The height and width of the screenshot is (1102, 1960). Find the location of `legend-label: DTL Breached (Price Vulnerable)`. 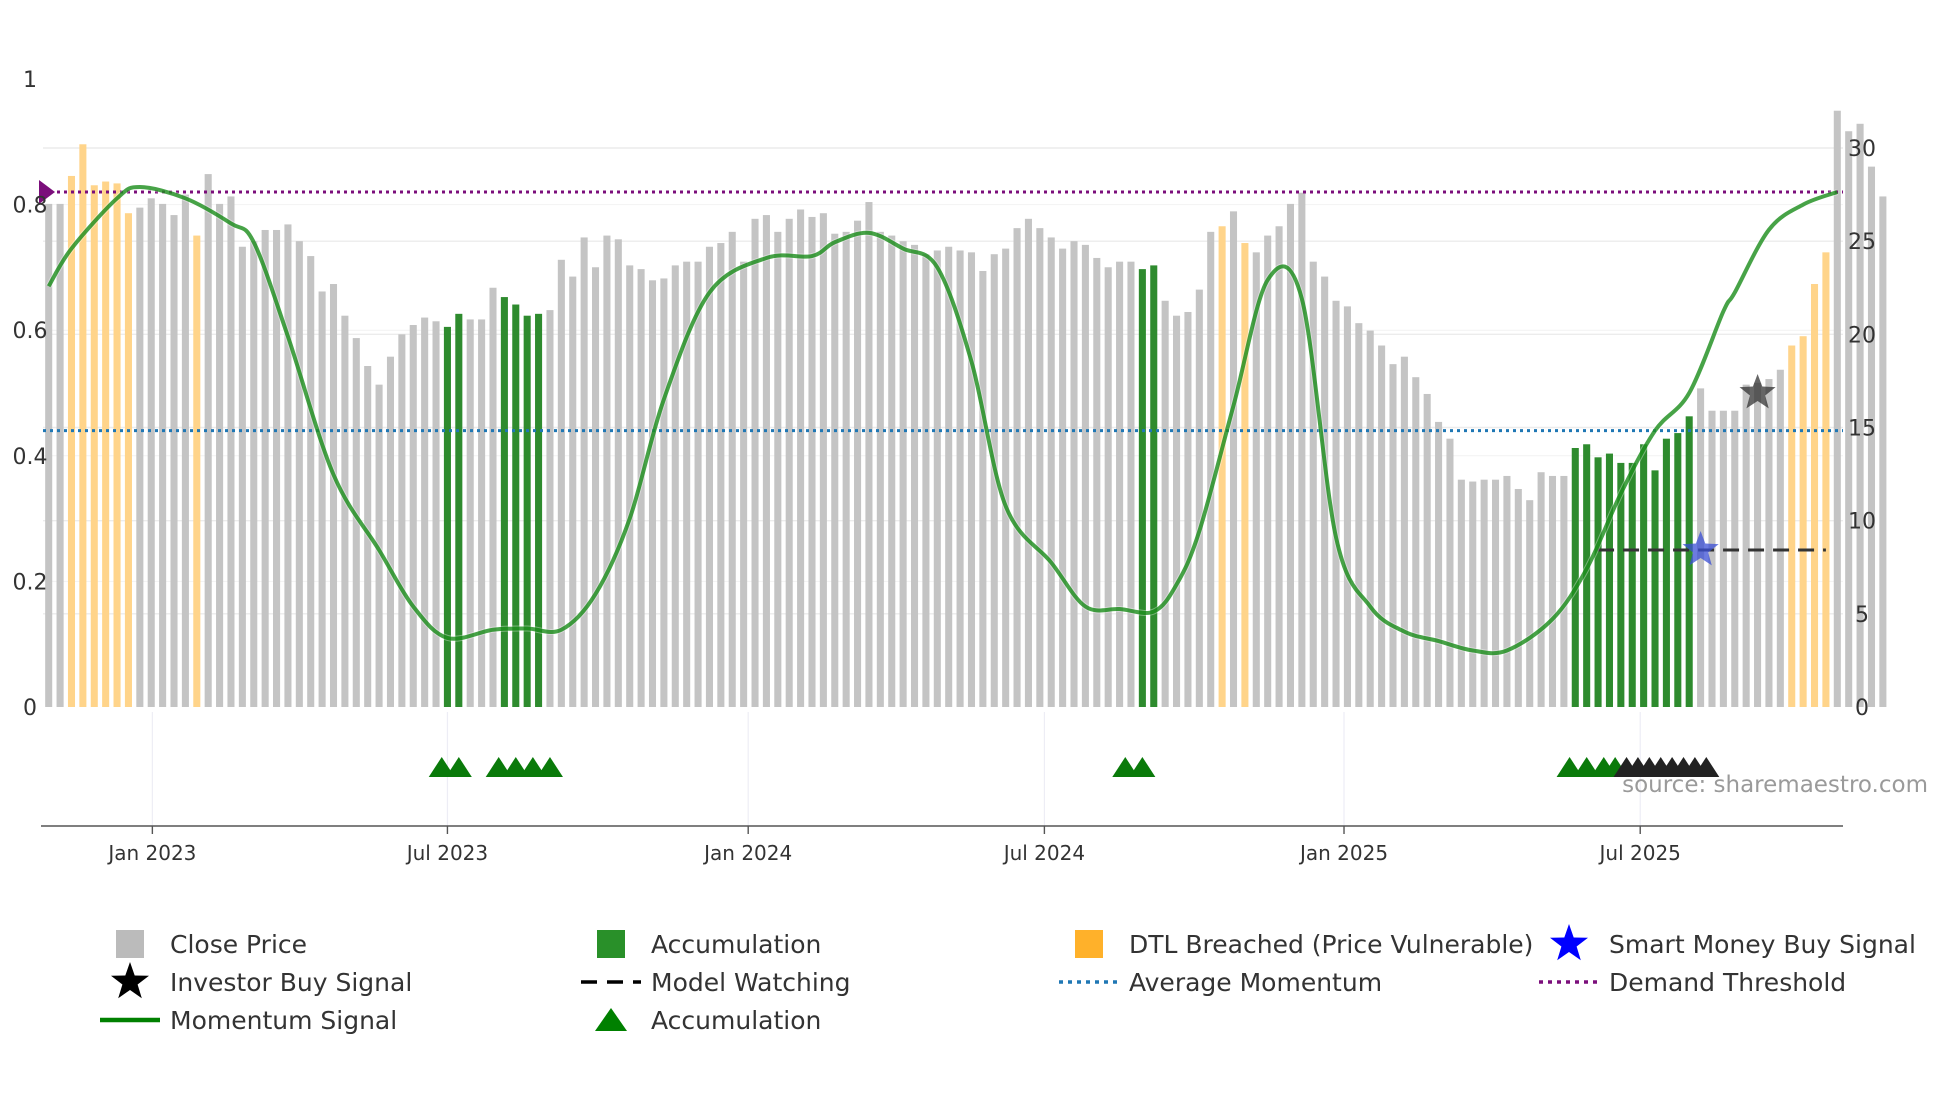

legend-label: DTL Breached (Price Vulnerable) is located at coordinates (1331, 944).